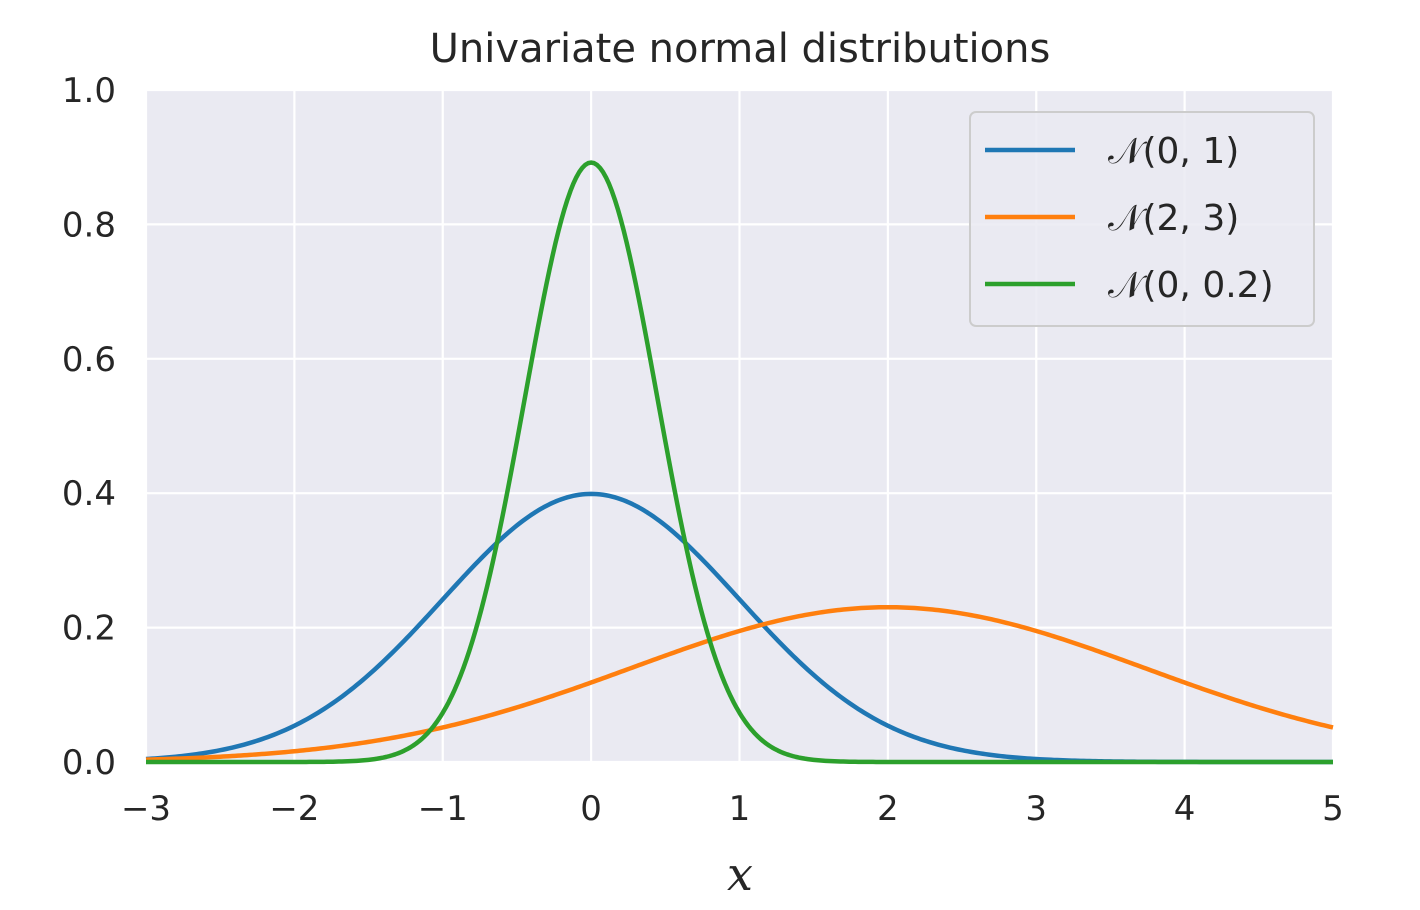 The image size is (1420, 910). What do you see at coordinates (89, 427) in the screenshot?
I see `y-axis: 0.0 0.2 0.4 0.6 0.8 1.0` at bounding box center [89, 427].